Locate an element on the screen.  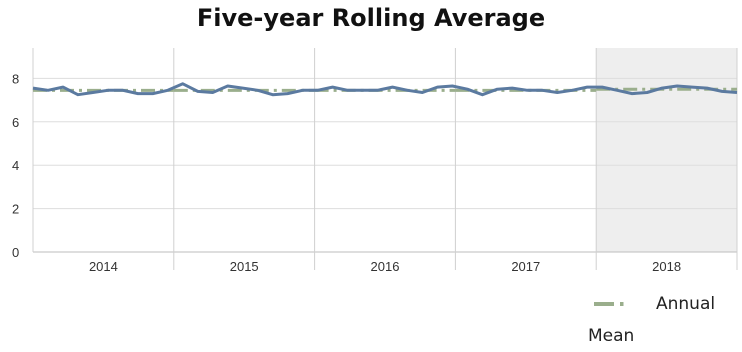
legend: Annual Mean is located at coordinates (663, 320).